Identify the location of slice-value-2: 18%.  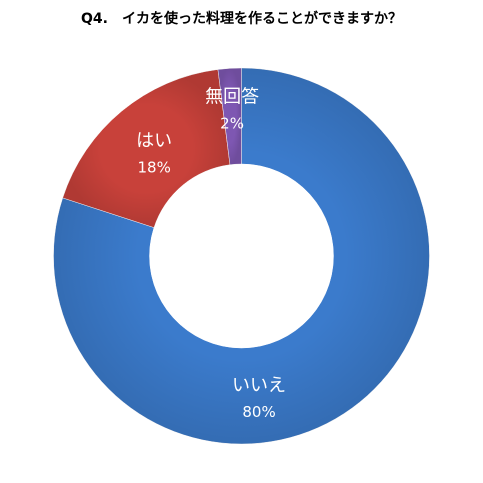
(154, 167).